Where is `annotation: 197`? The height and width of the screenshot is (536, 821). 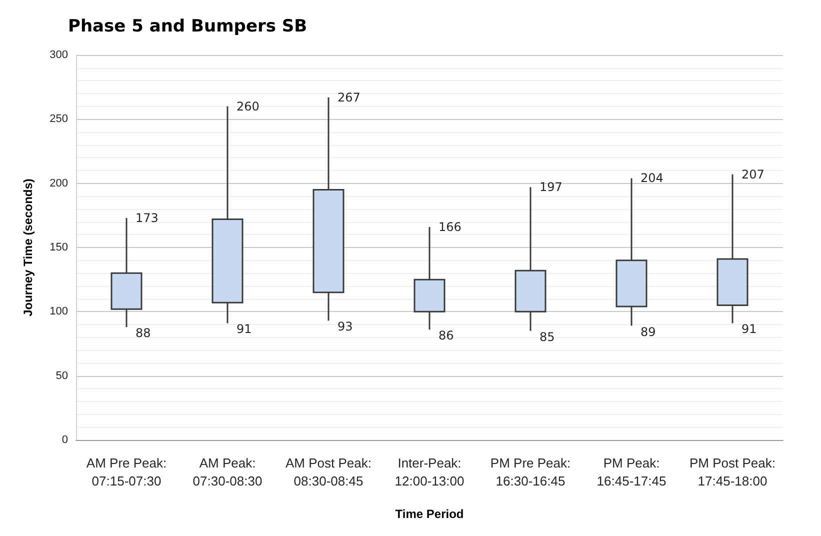
annotation: 197 is located at coordinates (551, 187).